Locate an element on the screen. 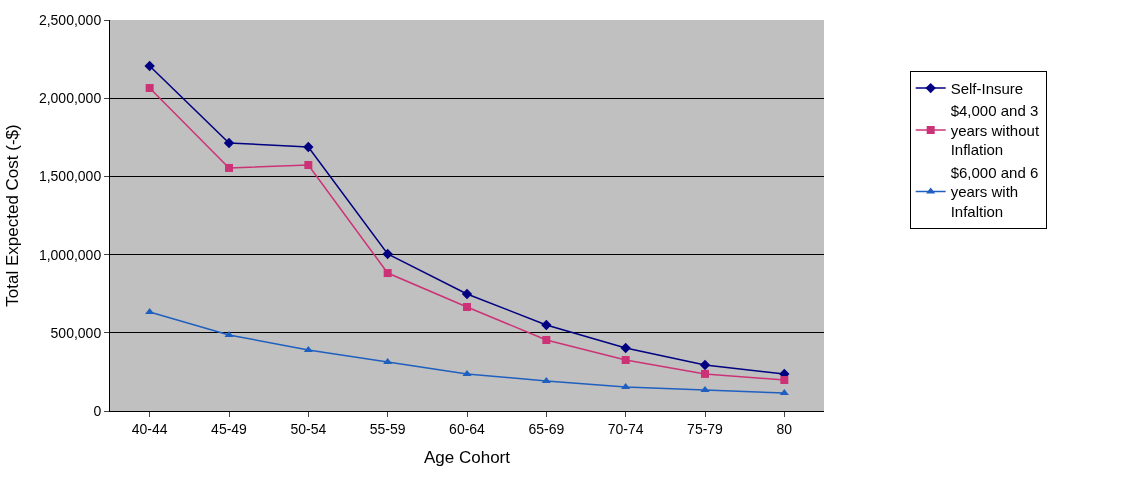 The width and height of the screenshot is (1124, 491). x-tick-label: 45-49 is located at coordinates (229, 428).